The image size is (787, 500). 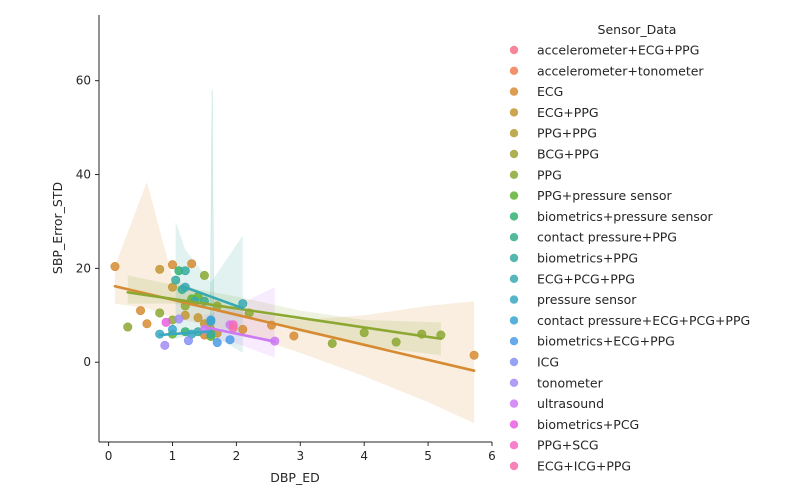 I want to click on legend-label-pressure-sensor: pressure sensor, so click(x=587, y=299).